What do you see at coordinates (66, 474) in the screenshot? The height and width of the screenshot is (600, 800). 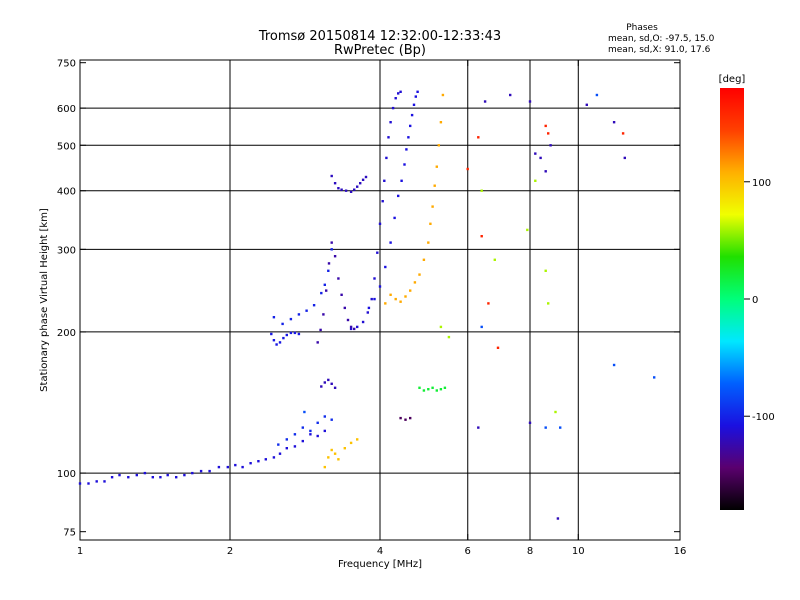 I see `y-tick-label: 100` at bounding box center [66, 474].